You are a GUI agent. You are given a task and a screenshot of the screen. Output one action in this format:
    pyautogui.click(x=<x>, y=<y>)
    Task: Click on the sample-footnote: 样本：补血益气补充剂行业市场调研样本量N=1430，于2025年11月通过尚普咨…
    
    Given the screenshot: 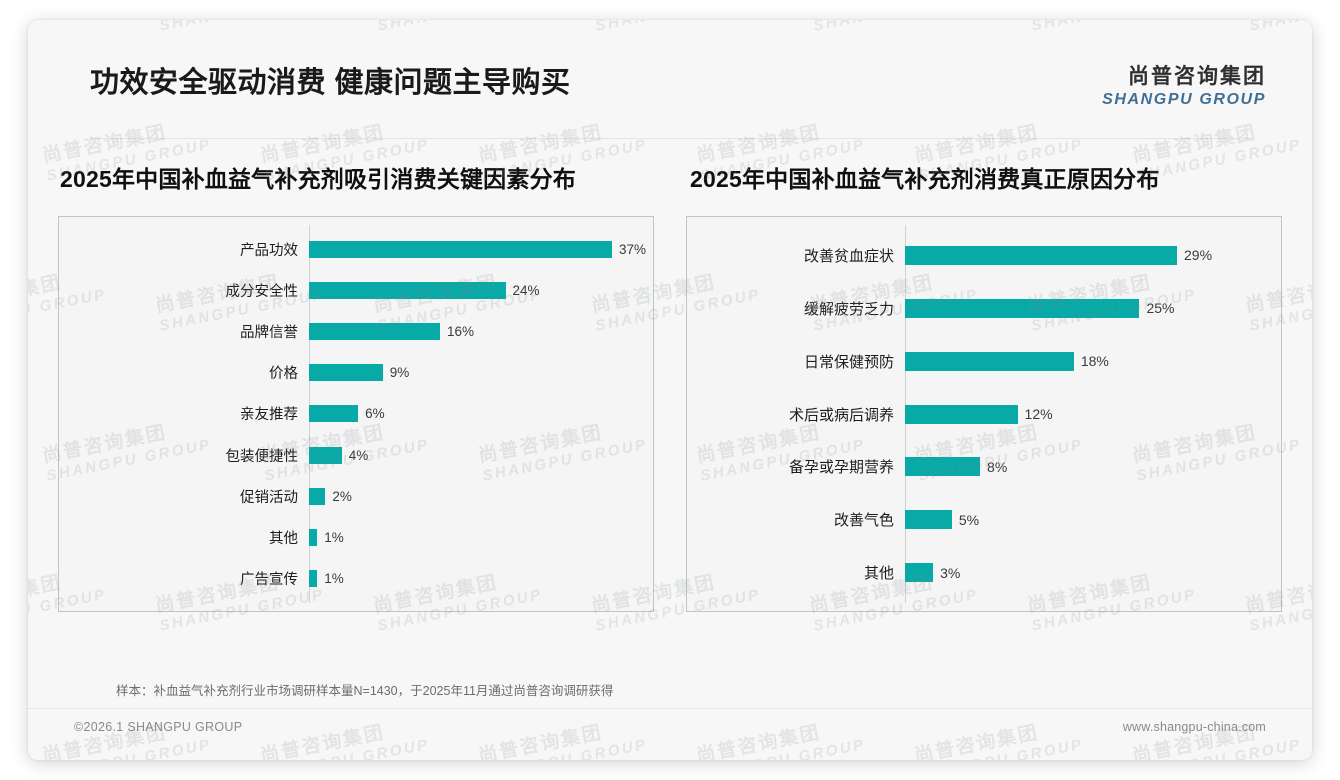 What is the action you would take?
    pyautogui.click(x=365, y=691)
    